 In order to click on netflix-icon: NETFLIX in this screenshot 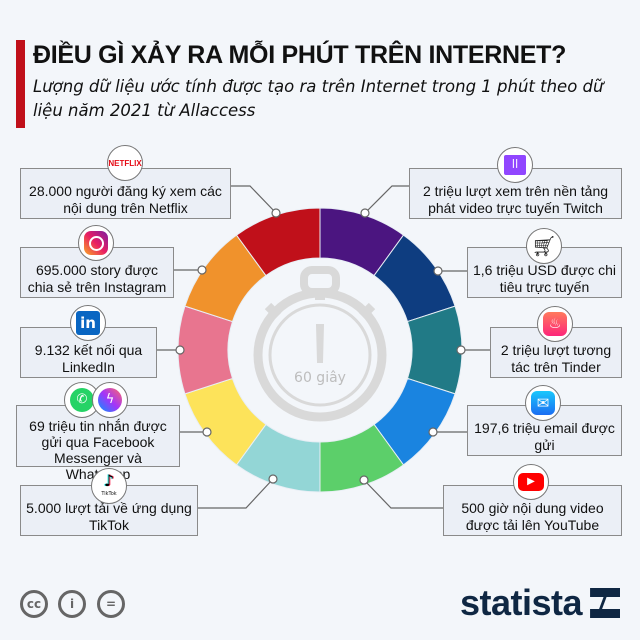, I will do `click(125, 163)`.